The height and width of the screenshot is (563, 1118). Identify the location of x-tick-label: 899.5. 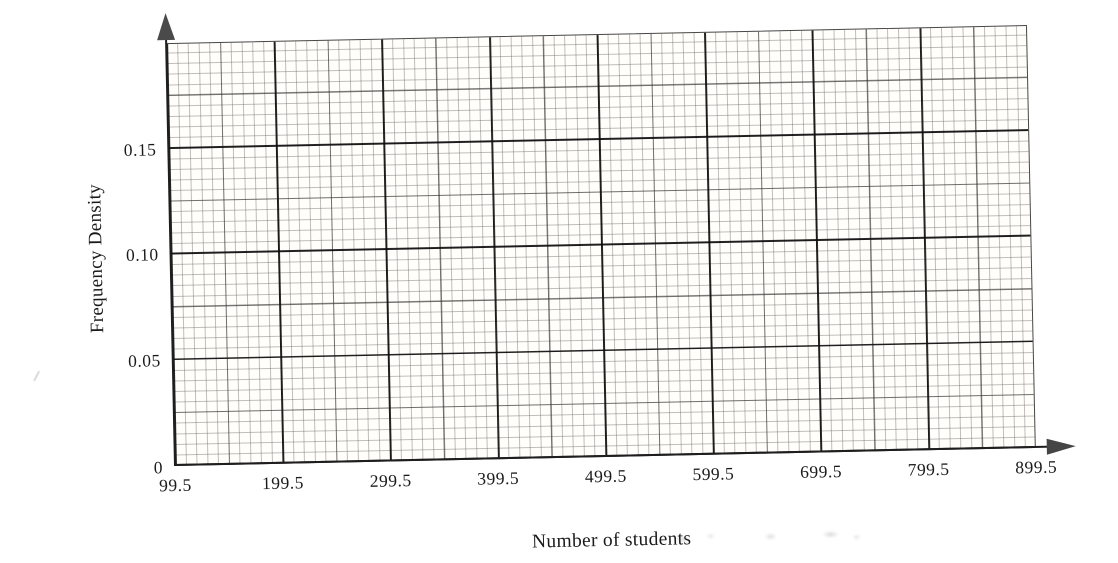
(1036, 467).